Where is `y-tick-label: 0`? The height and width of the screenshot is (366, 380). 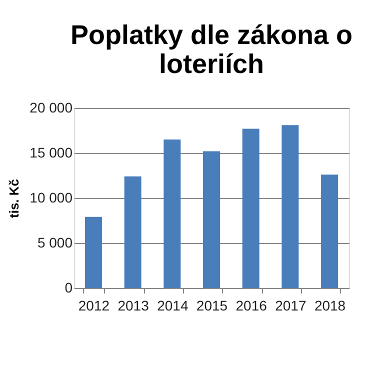 y-tick-label: 0 is located at coordinates (68, 288).